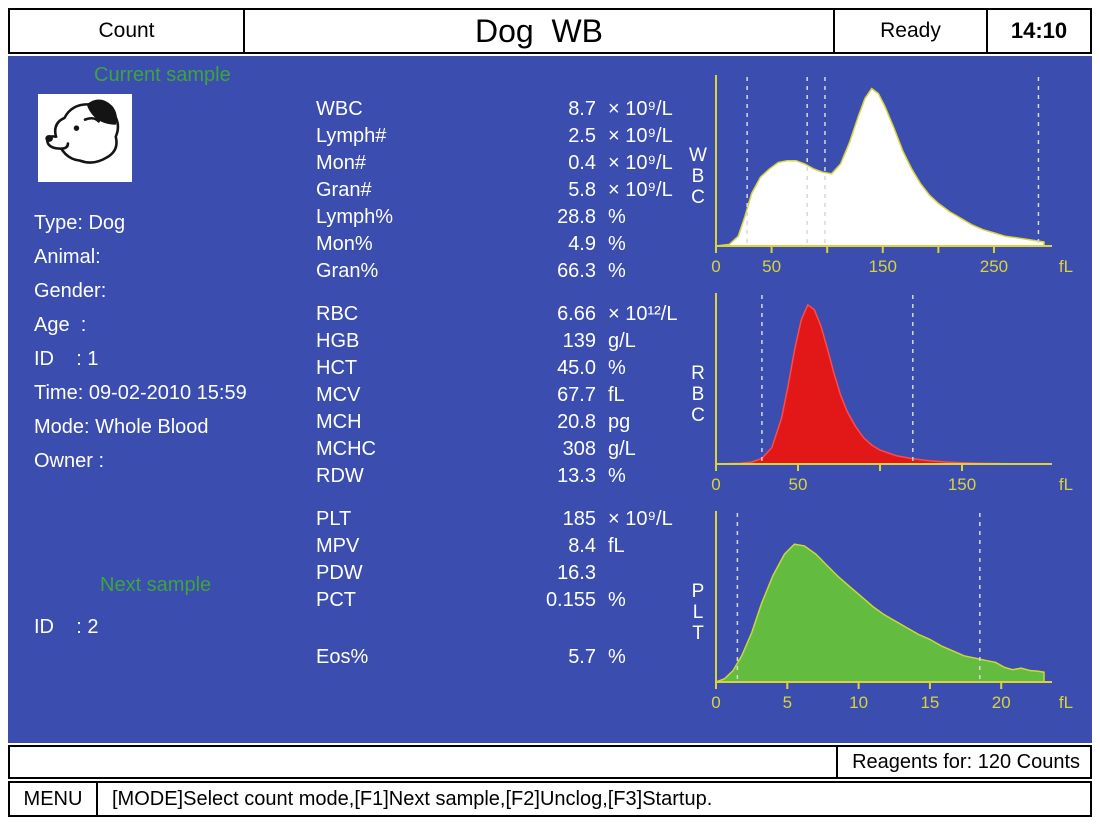  I want to click on result-group-2: PLT 185 × 10⁹/L MPV 8.4 fL PDW 16.3 PCT 0.155%, so click(512, 560).